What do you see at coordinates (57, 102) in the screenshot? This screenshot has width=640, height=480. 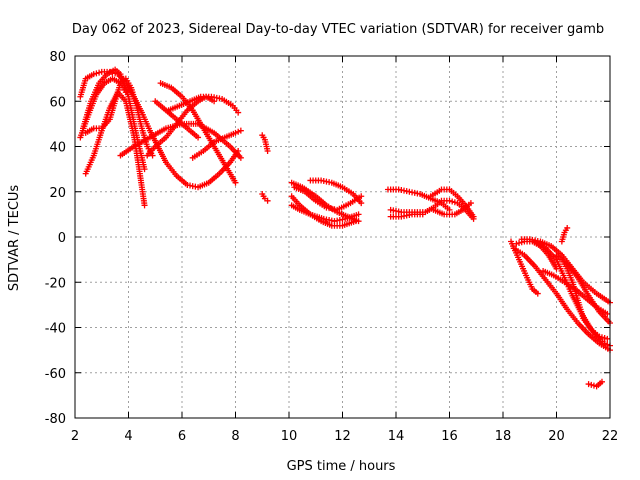 I see `y-tick-label: 60` at bounding box center [57, 102].